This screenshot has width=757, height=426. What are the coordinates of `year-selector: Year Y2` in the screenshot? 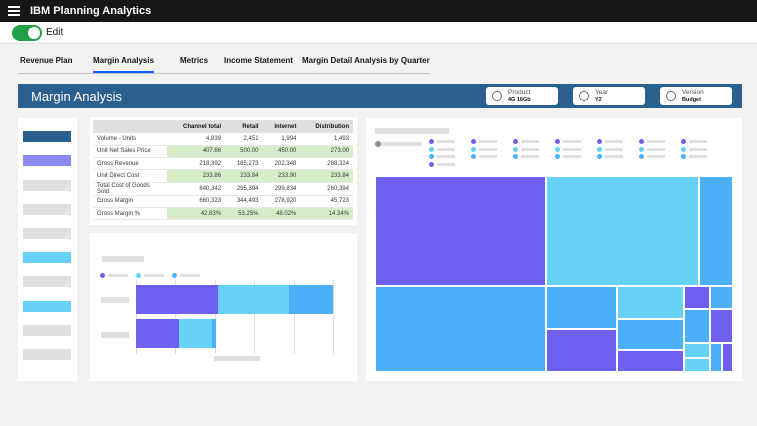 It's located at (609, 96).